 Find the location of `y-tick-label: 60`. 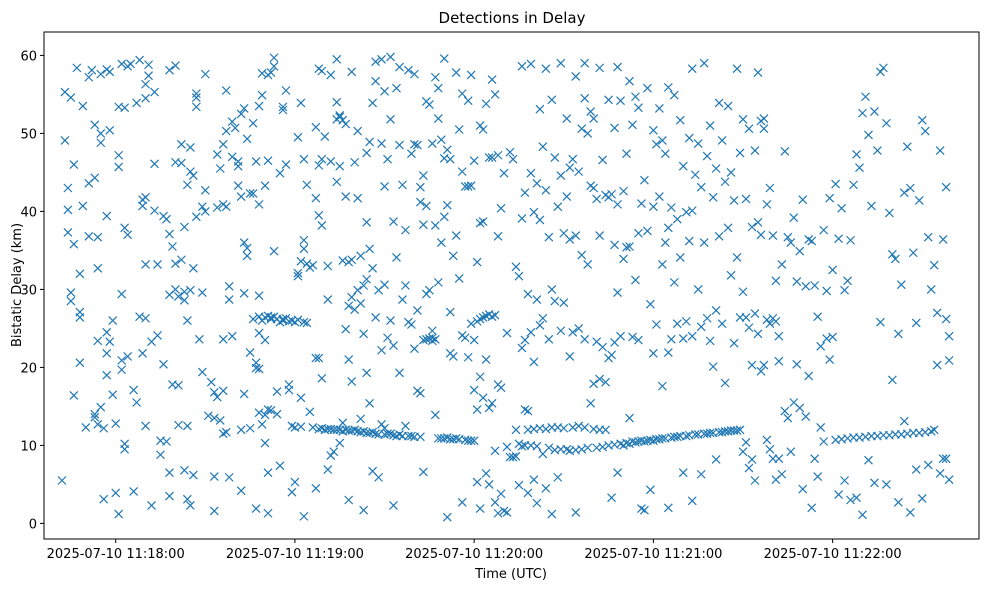

y-tick-label: 60 is located at coordinates (28, 56).